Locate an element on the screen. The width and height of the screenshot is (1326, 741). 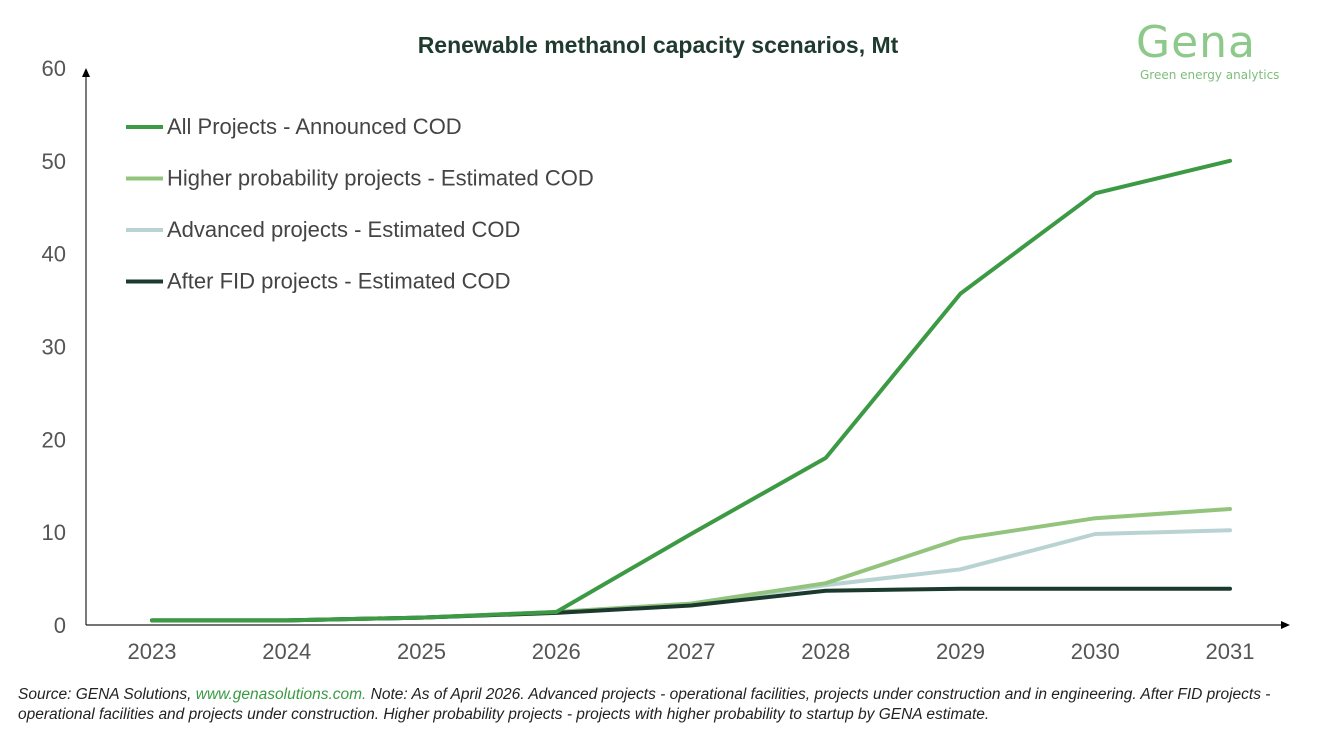
y-tick-label: 10 is located at coordinates (54, 532).